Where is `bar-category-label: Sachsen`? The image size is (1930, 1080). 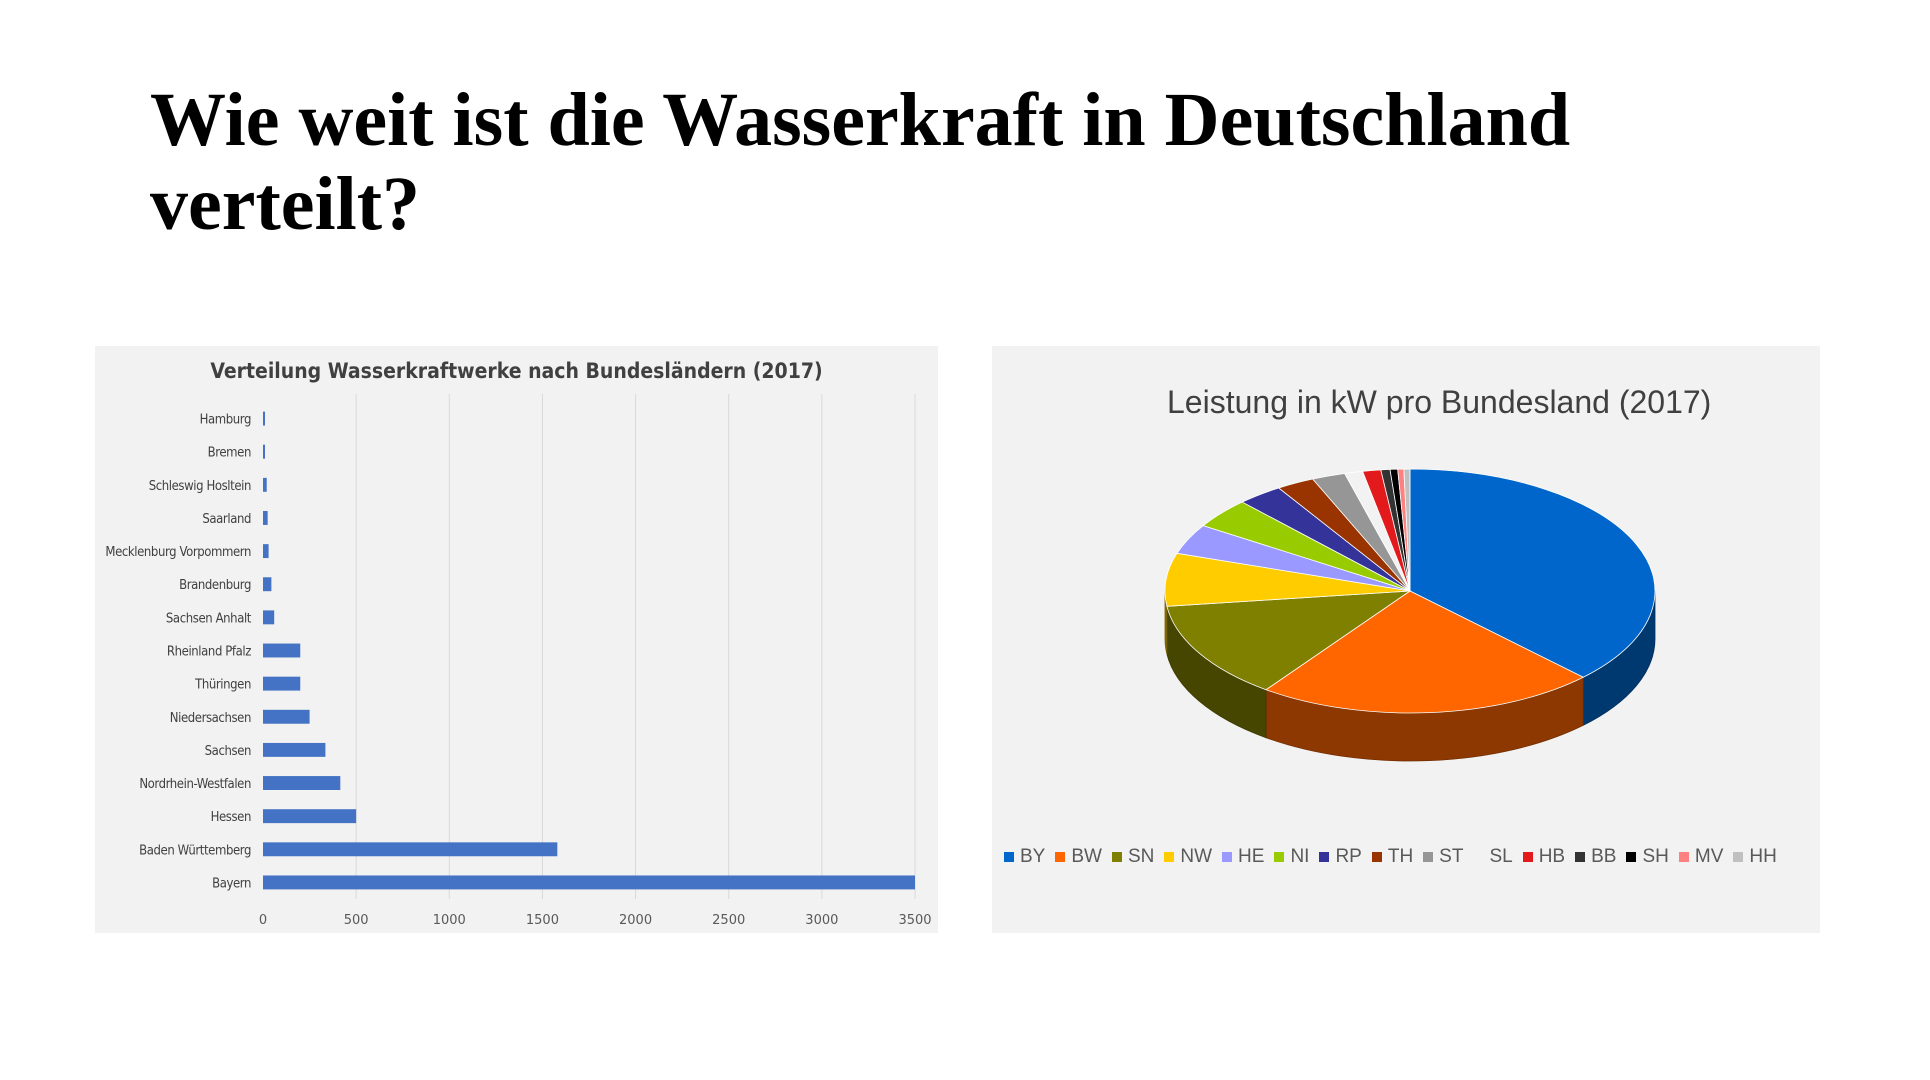
bar-category-label: Sachsen is located at coordinates (228, 751).